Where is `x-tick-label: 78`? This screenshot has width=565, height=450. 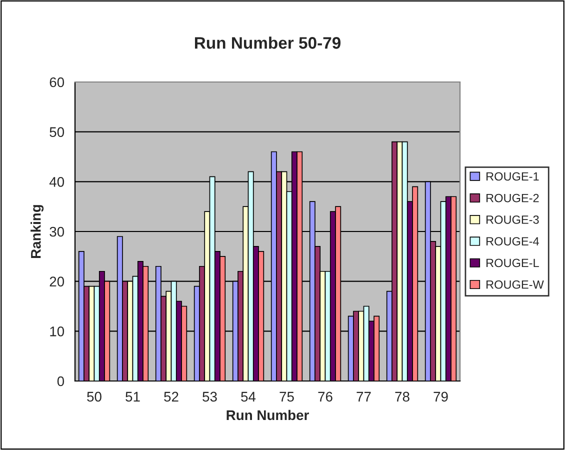
x-tick-label: 78 is located at coordinates (402, 397).